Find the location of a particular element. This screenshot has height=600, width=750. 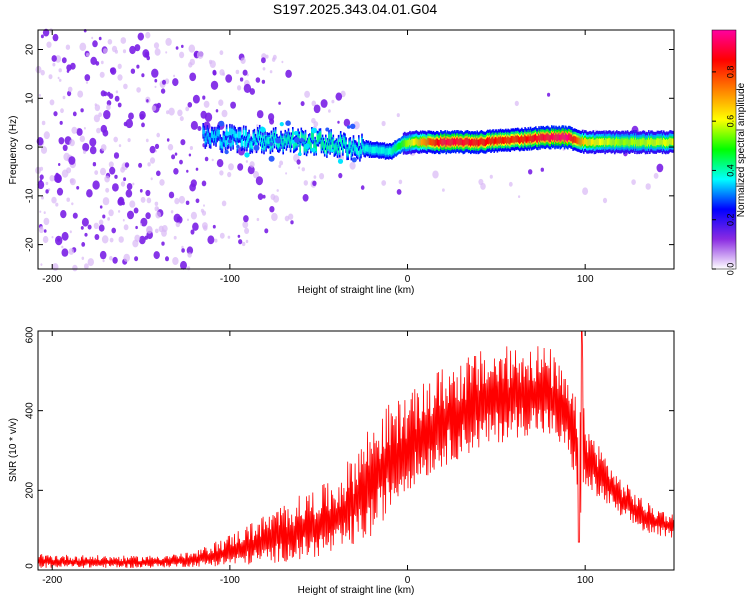

colorbar-tick-label: 0.0 is located at coordinates (730, 269).